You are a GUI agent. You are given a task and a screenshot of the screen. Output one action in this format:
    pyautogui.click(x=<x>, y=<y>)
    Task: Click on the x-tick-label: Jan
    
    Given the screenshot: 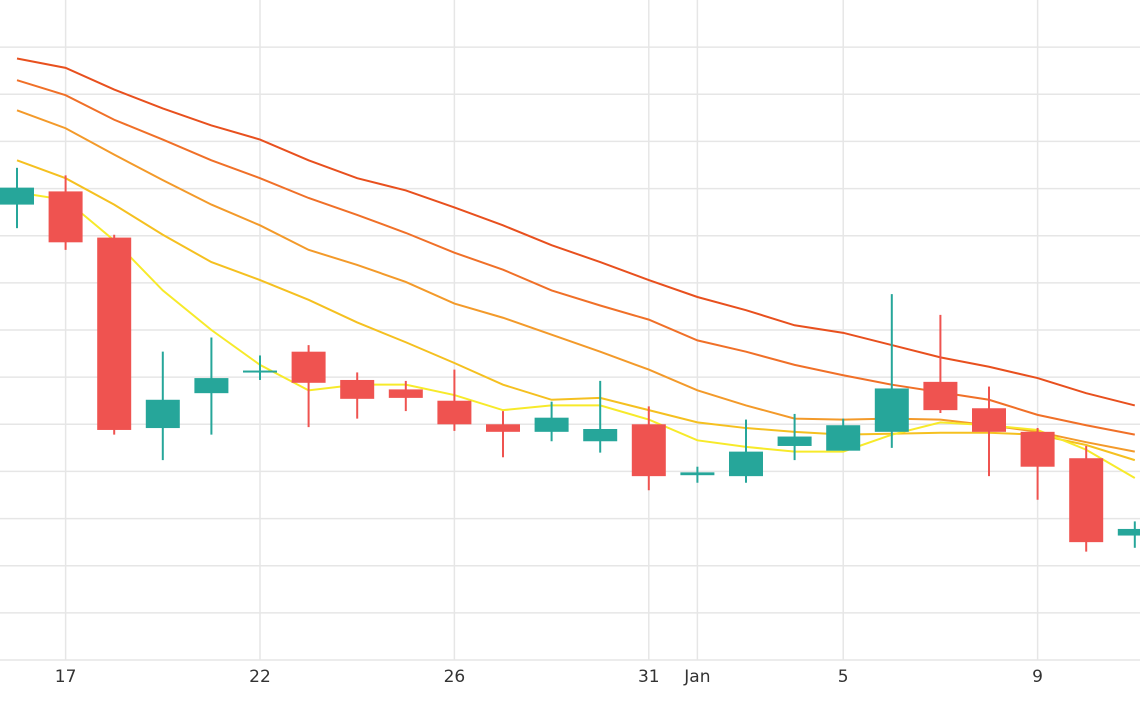 What is the action you would take?
    pyautogui.click(x=696, y=677)
    